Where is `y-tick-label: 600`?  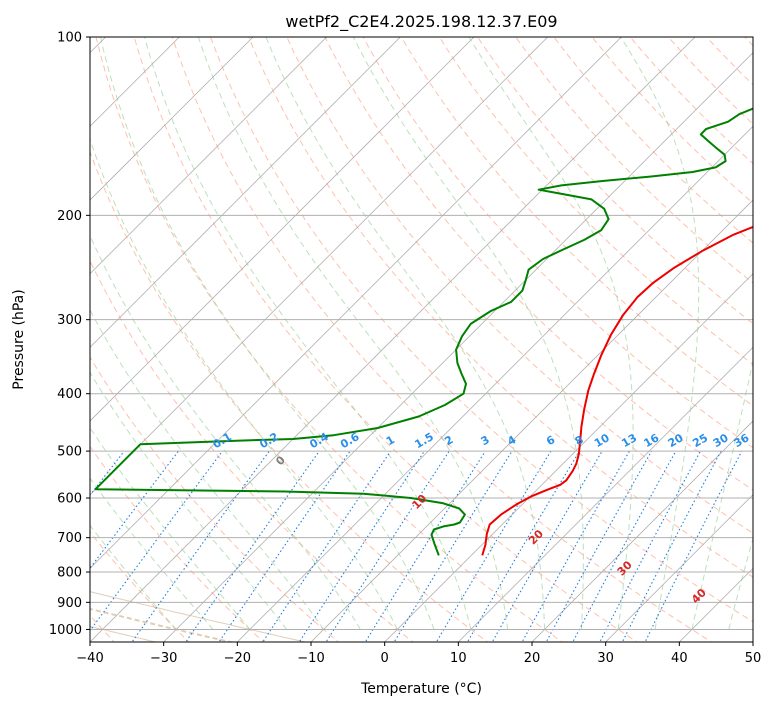
y-tick-label: 600 is located at coordinates (69, 499).